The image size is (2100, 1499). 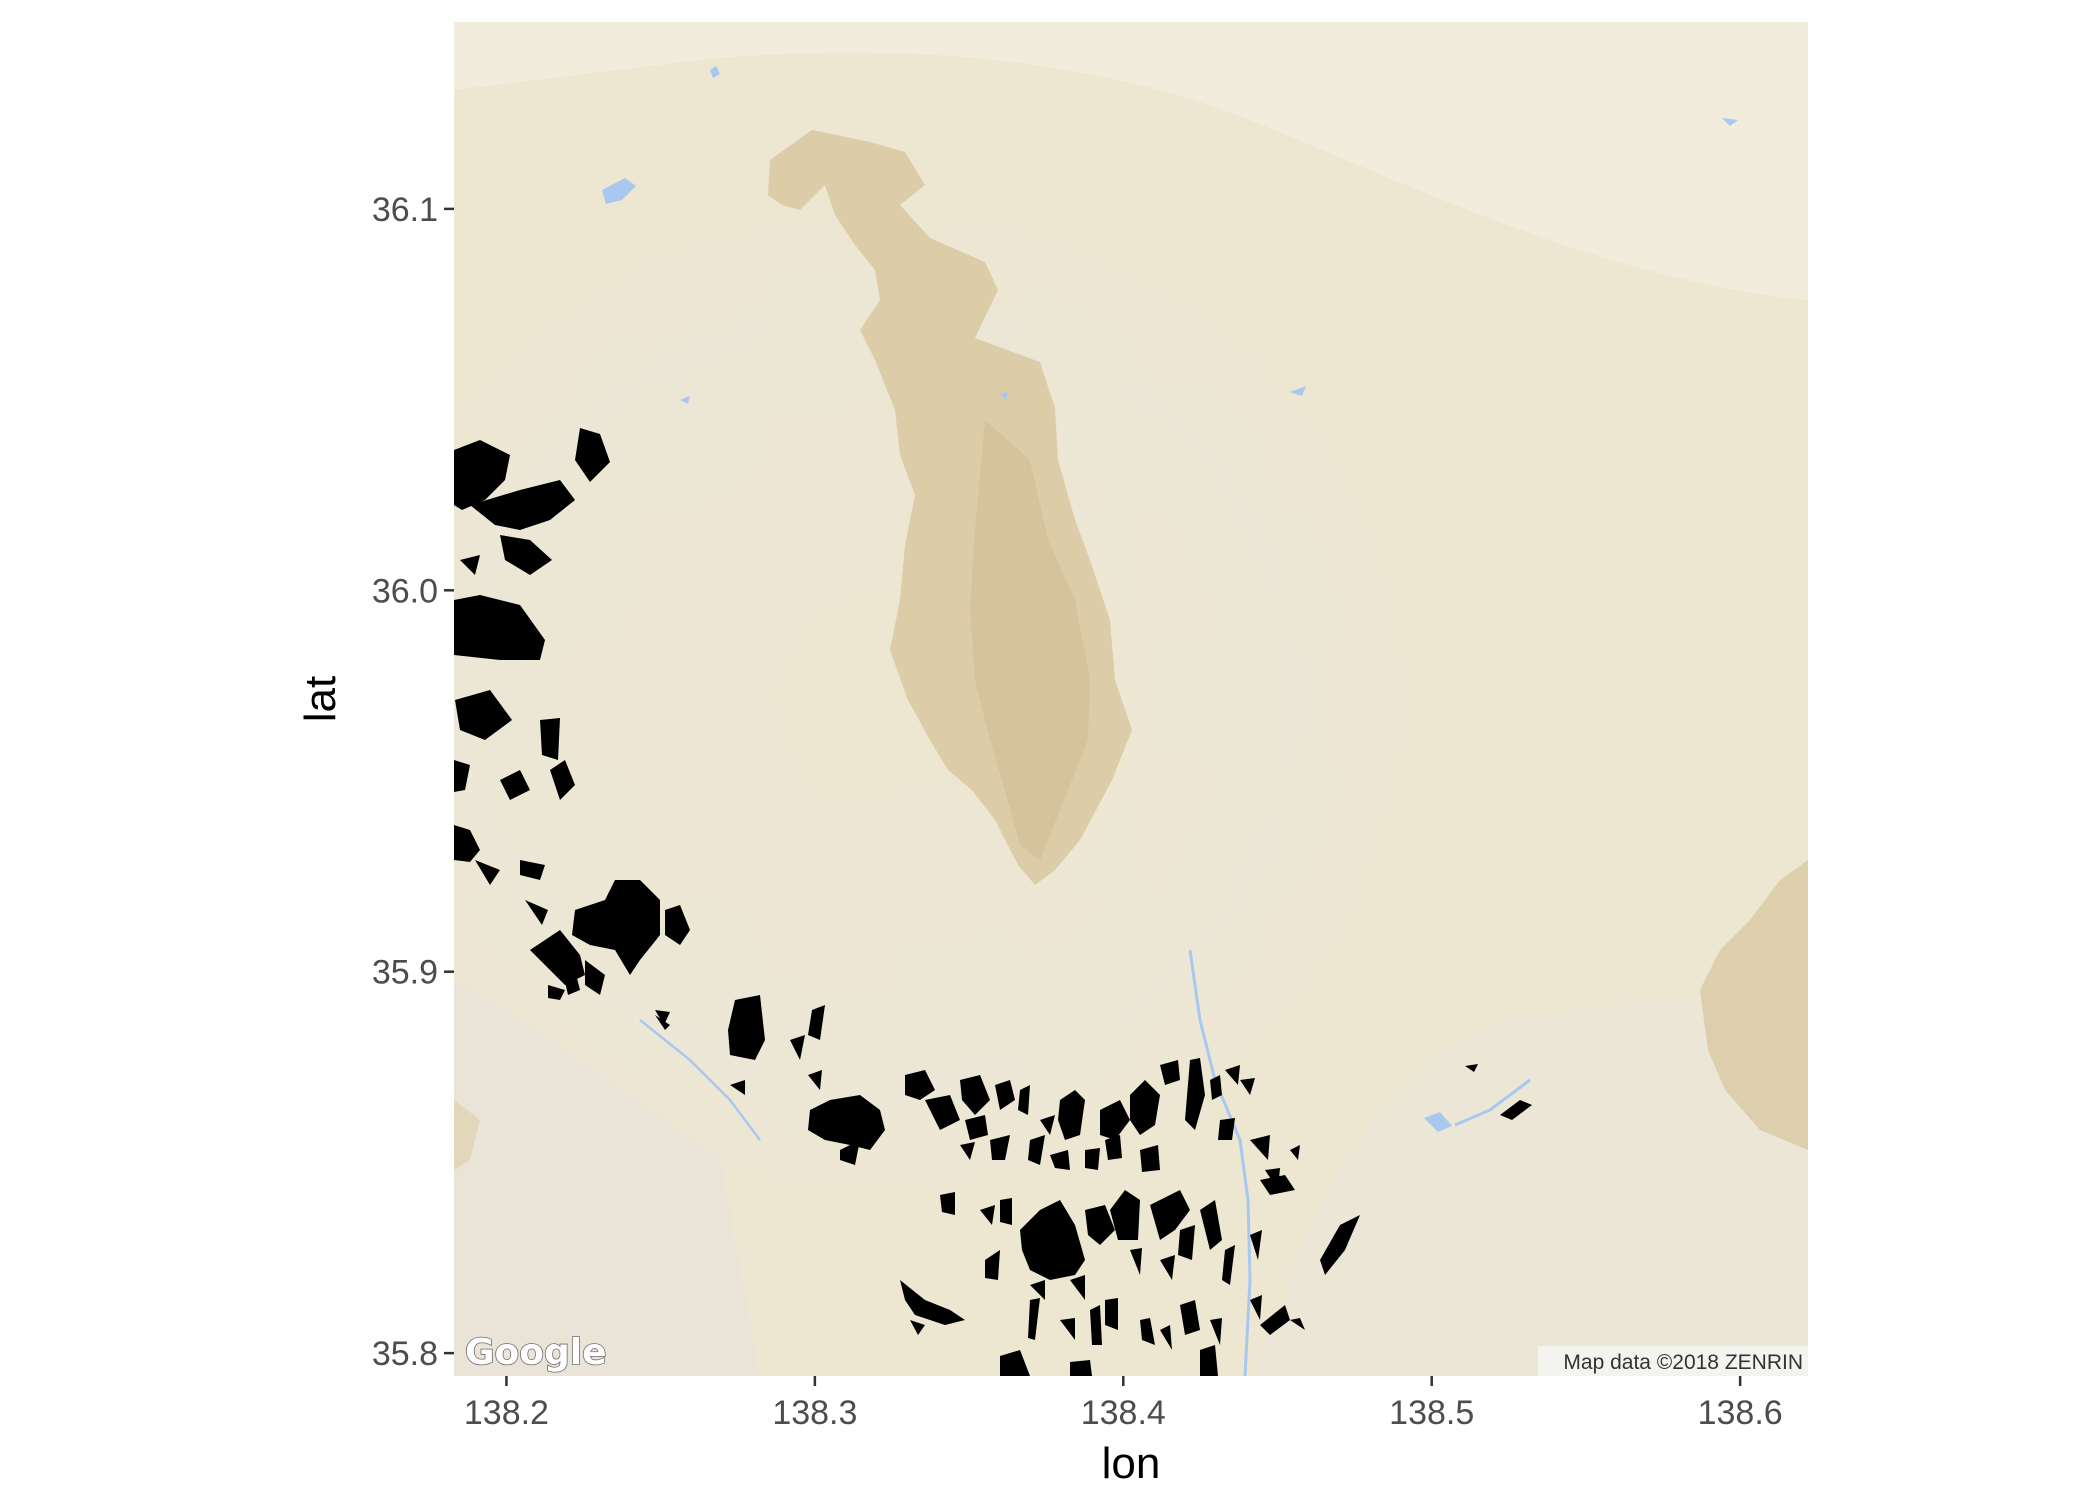 What do you see at coordinates (700, 1080) in the screenshot?
I see `river-southwest` at bounding box center [700, 1080].